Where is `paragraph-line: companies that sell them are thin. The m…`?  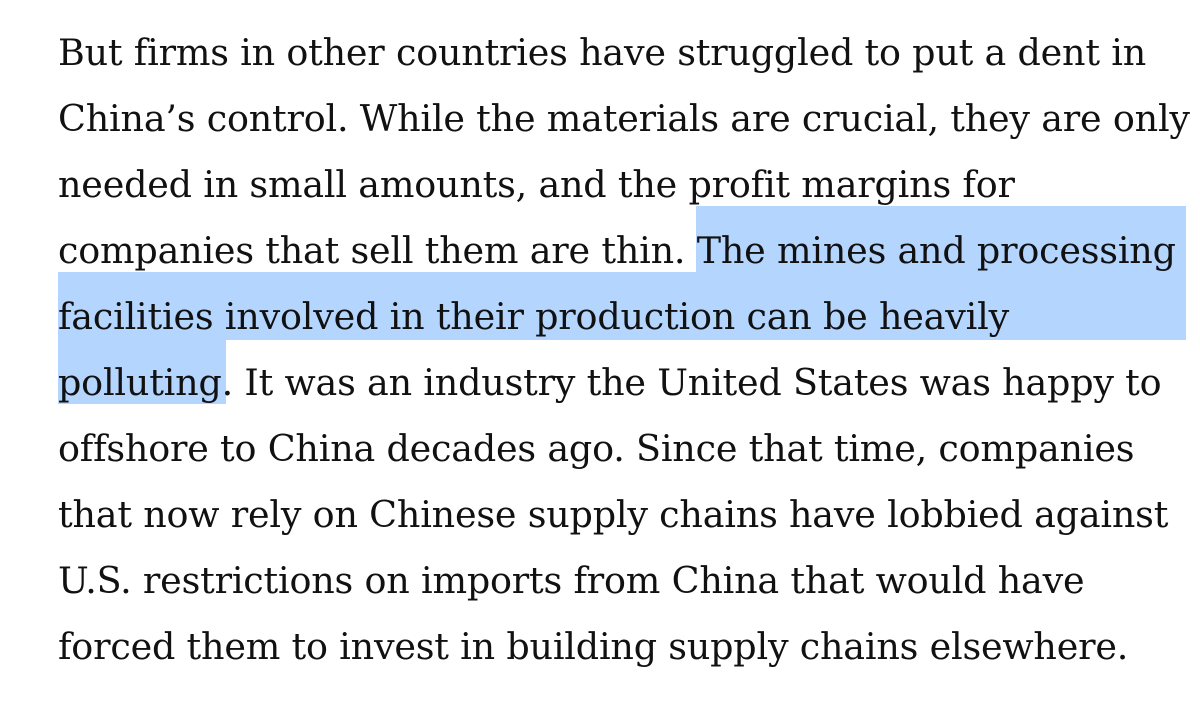
paragraph-line: companies that sell them are thin. The m… is located at coordinates (617, 251).